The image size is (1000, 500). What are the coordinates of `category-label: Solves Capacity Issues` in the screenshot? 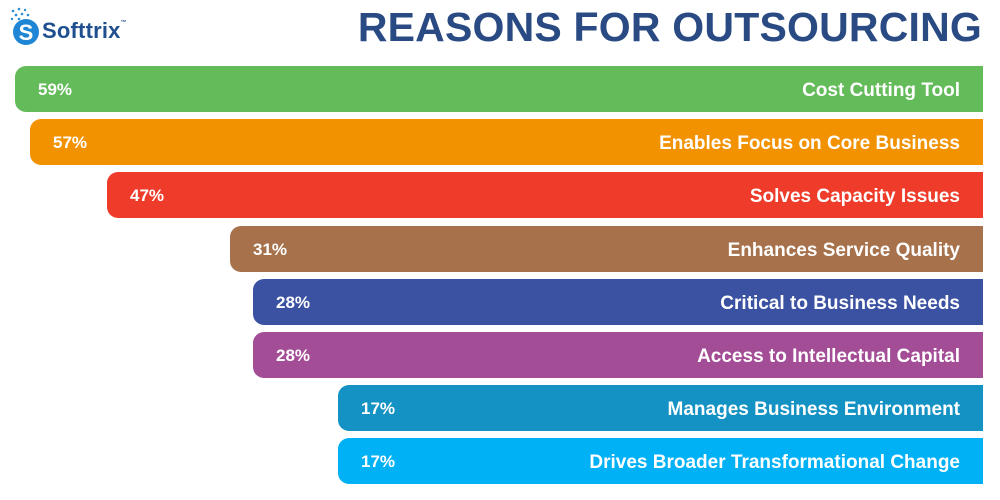 It's located at (855, 196).